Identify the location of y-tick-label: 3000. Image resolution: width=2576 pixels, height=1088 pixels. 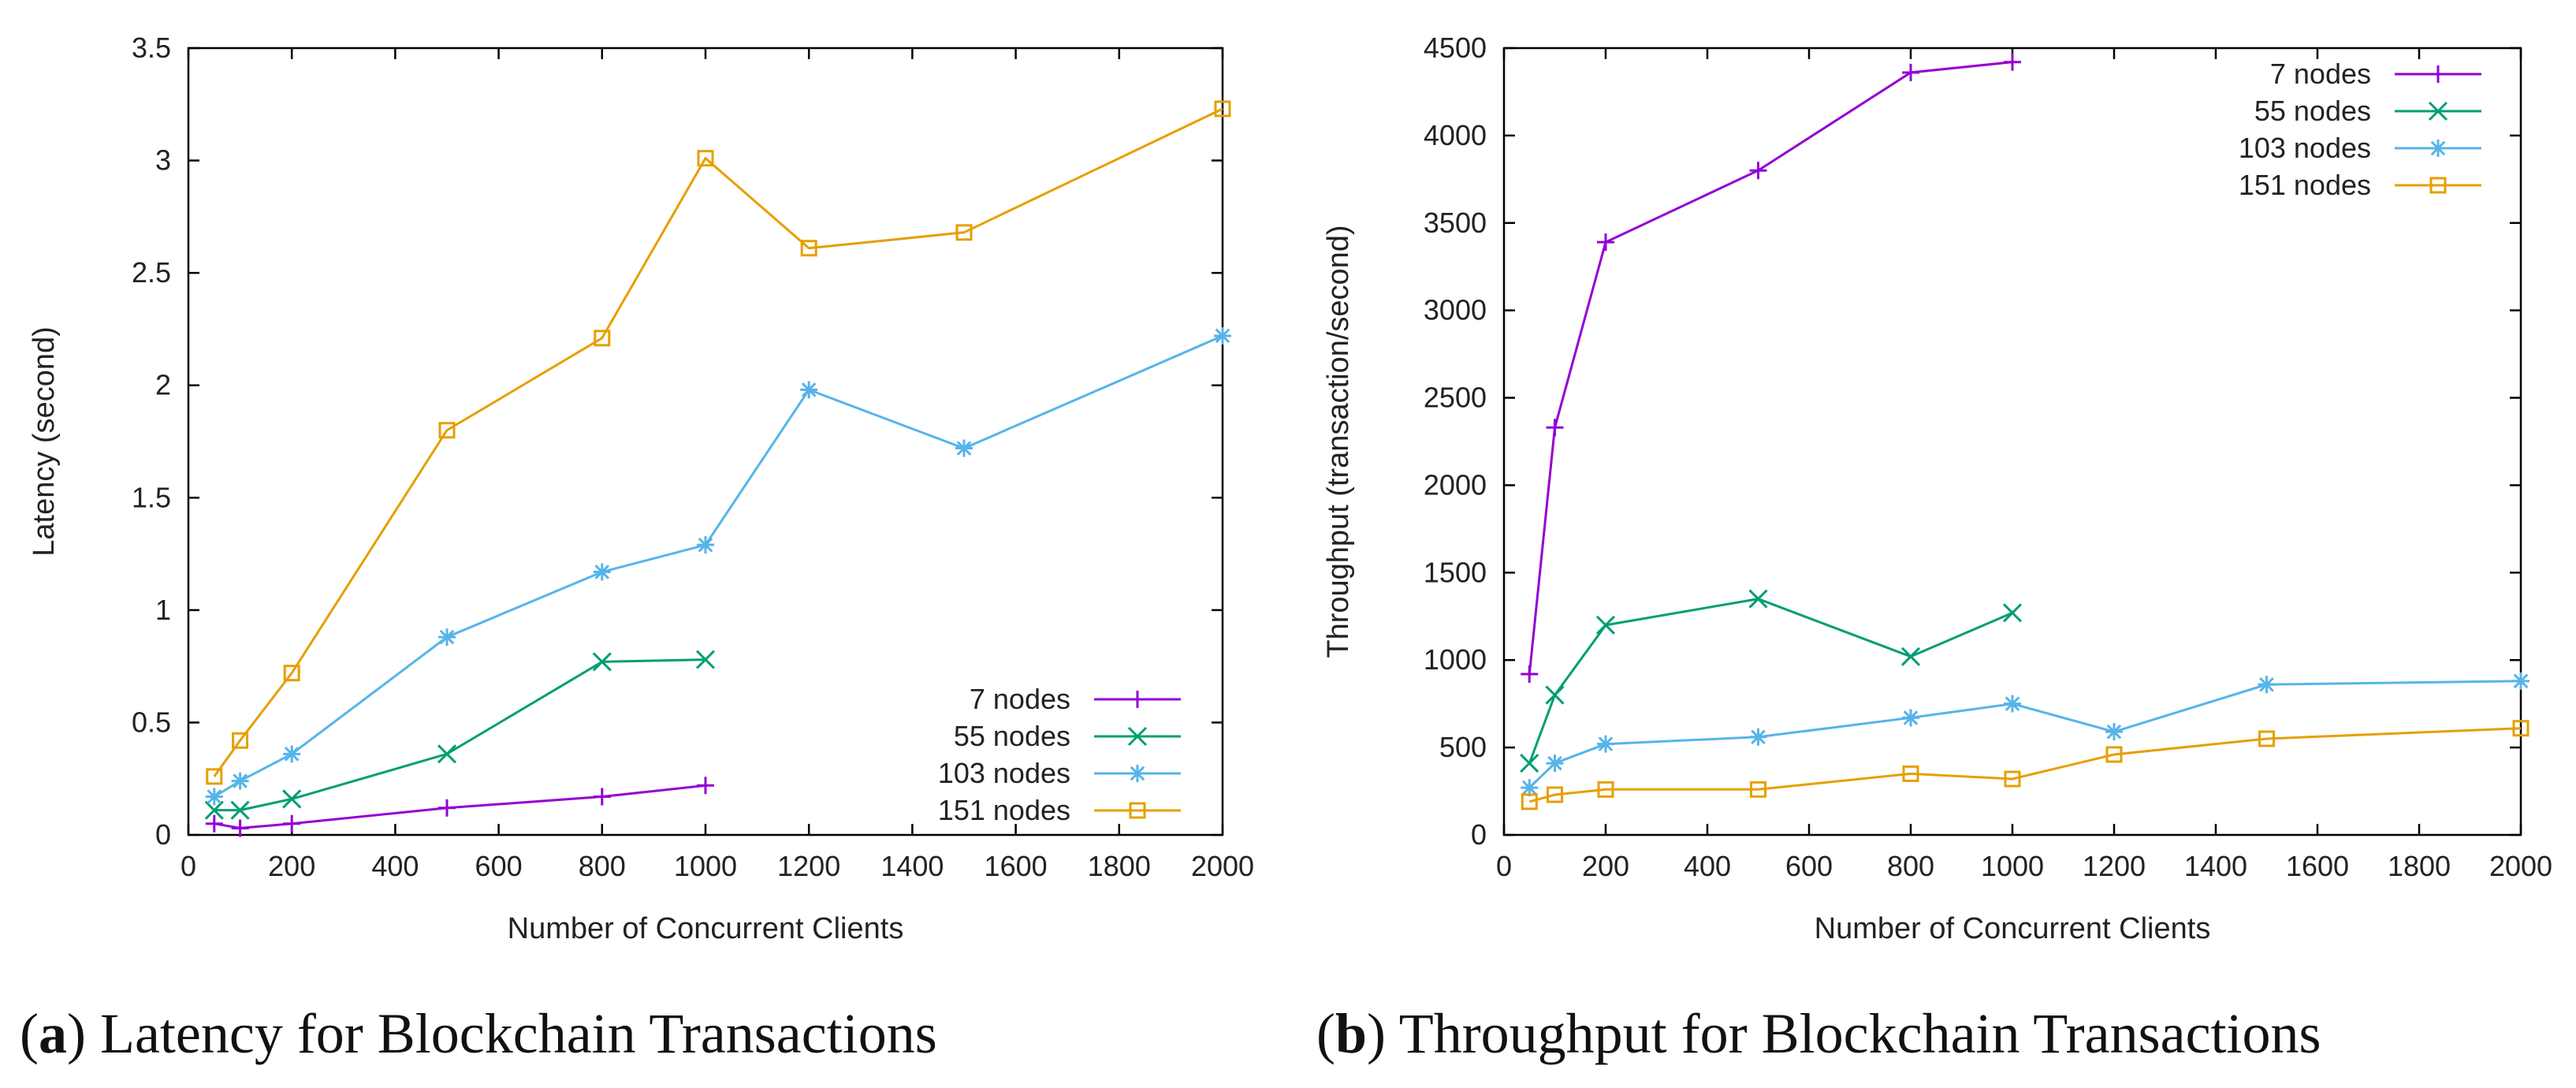
(1455, 310).